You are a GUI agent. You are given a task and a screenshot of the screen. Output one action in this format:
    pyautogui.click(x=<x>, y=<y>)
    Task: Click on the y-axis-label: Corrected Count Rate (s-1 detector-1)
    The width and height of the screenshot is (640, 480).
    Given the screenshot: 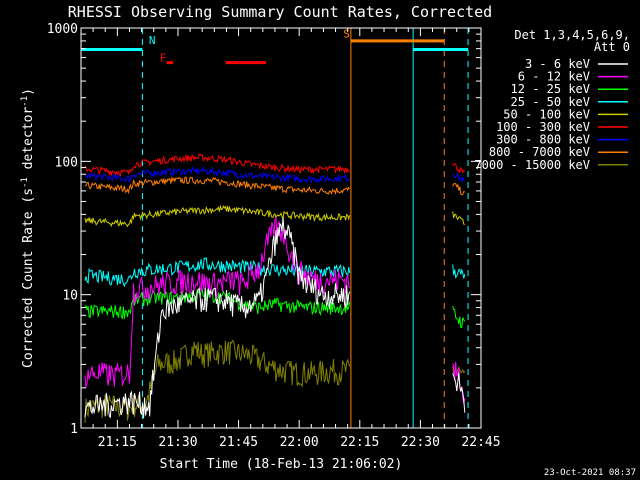 What is the action you would take?
    pyautogui.click(x=28, y=228)
    